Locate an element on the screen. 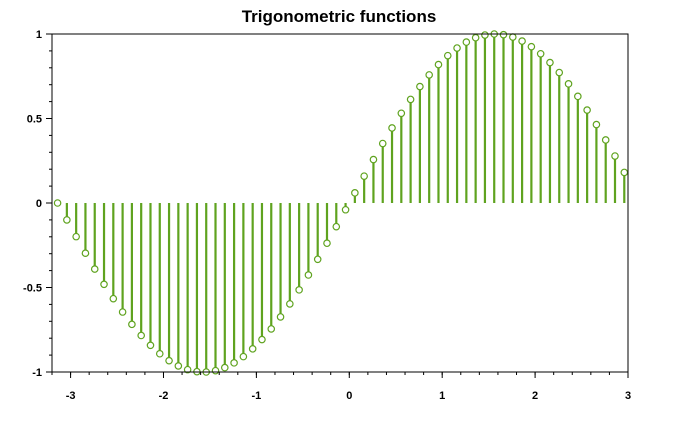  y-tick-label: -1 is located at coordinates (37, 373).